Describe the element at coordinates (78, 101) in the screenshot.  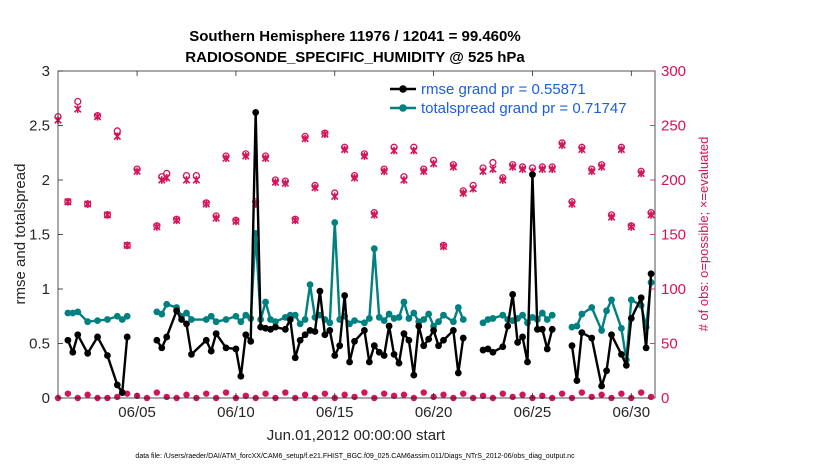
I see `obs-possible-marker` at that location.